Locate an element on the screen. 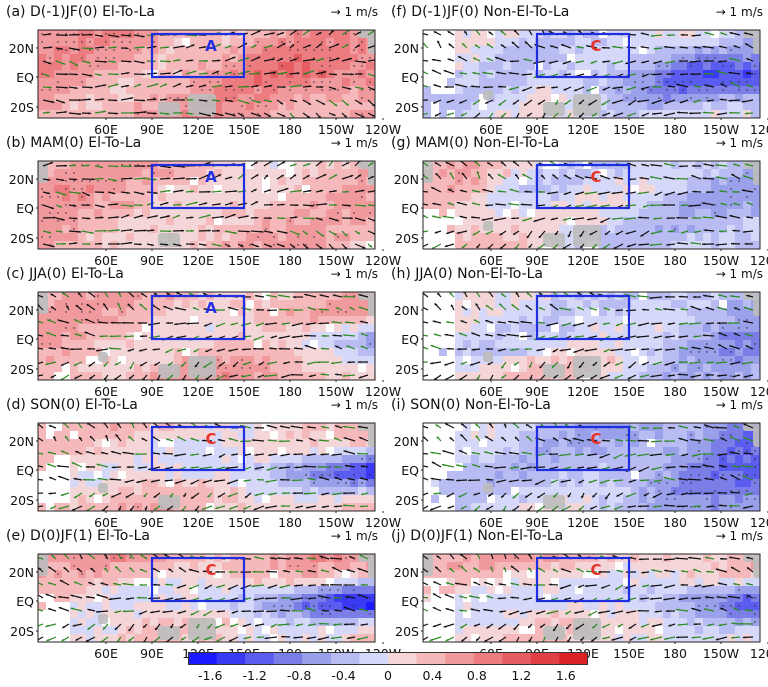 This screenshot has width=768, height=687. lon-tick-label: 180 is located at coordinates (675, 391).